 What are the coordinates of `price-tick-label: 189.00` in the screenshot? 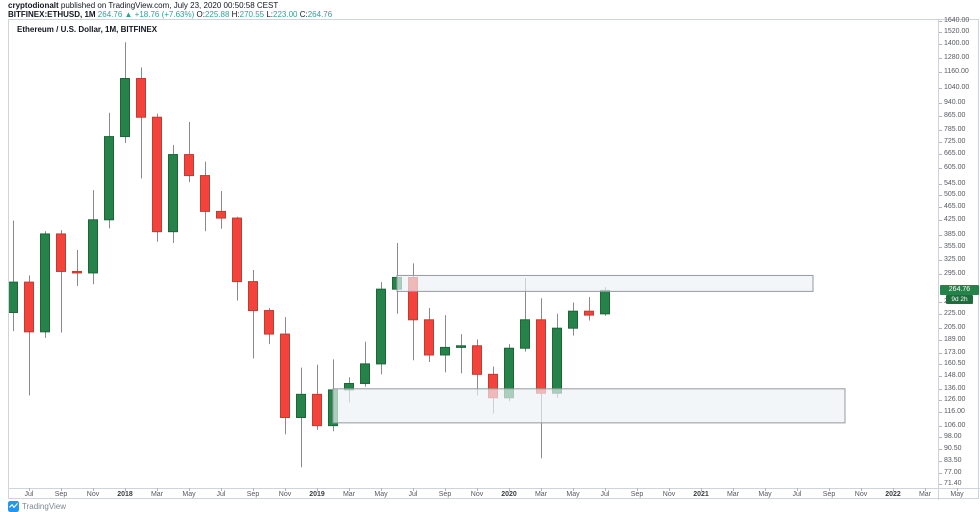 It's located at (955, 339).